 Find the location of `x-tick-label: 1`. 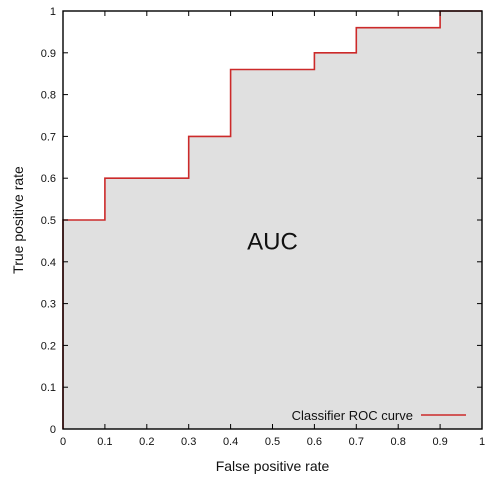

x-tick-label: 1 is located at coordinates (482, 442).